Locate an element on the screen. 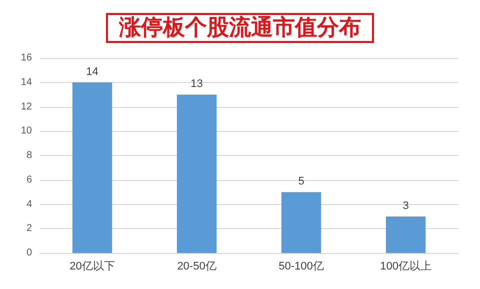  y-tick-label: 2 is located at coordinates (29, 228).